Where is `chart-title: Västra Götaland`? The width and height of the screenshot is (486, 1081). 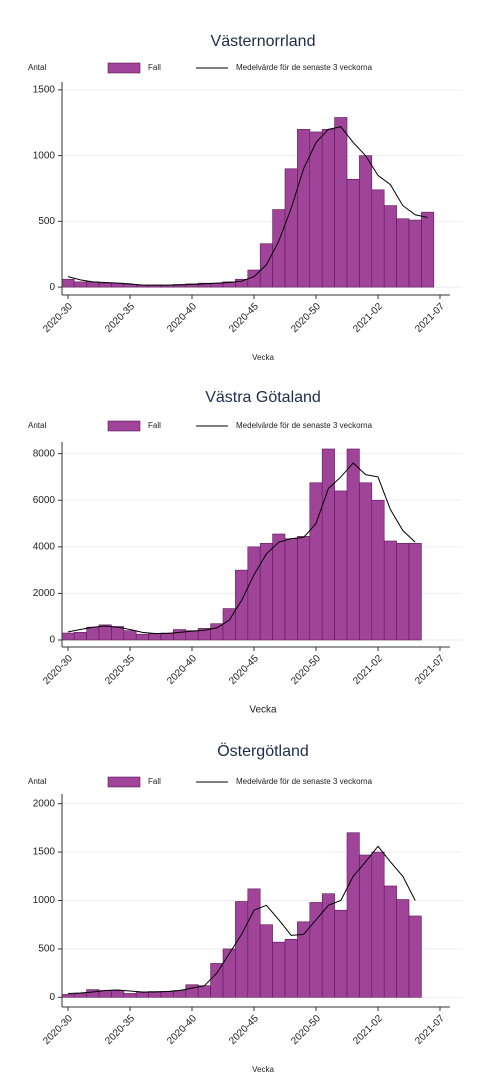
chart-title: Västra Götaland is located at coordinates (263, 397).